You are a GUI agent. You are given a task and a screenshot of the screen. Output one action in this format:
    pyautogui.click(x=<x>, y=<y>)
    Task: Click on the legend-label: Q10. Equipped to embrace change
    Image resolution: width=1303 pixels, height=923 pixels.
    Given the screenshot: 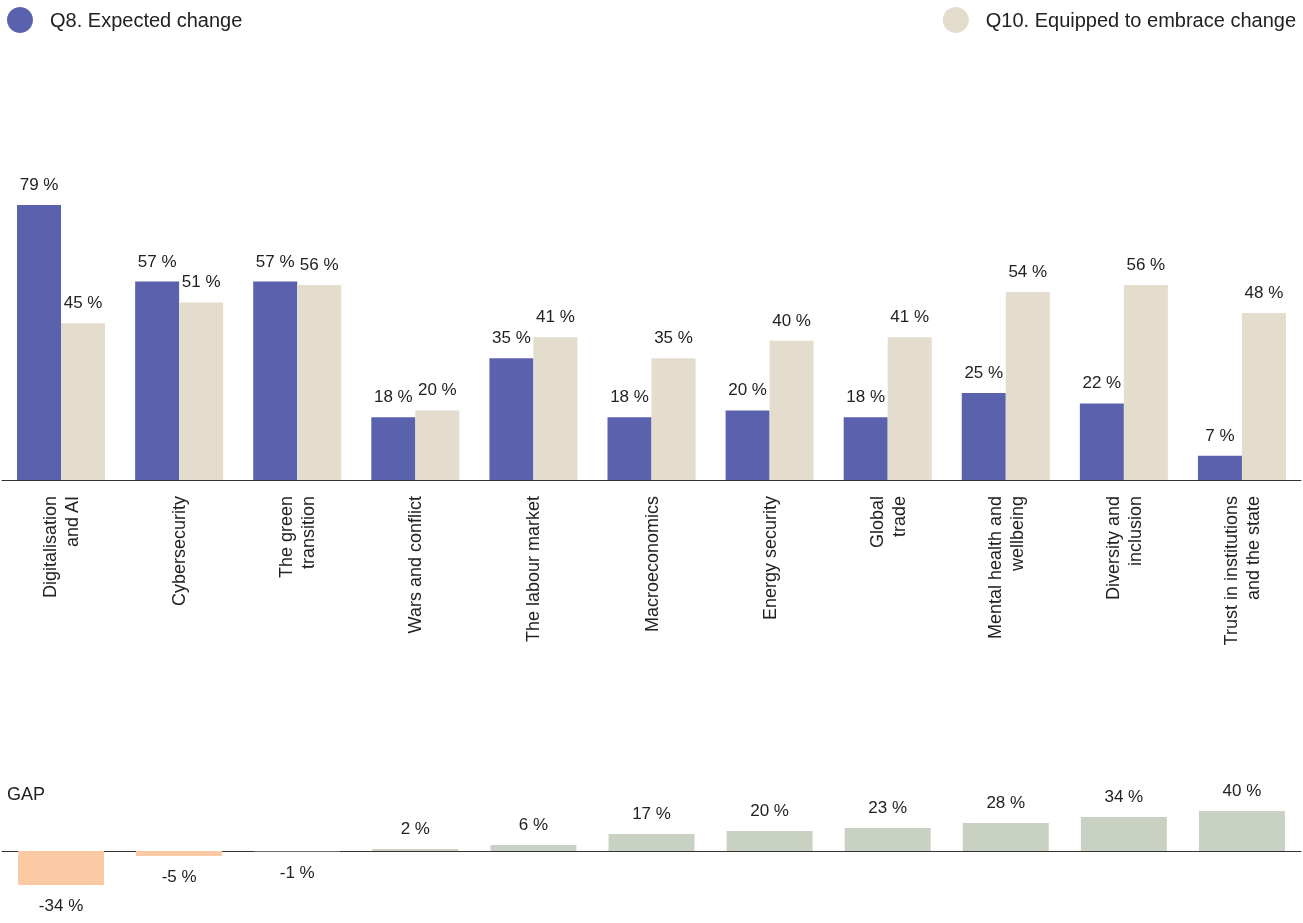 What is the action you would take?
    pyautogui.click(x=1140, y=20)
    